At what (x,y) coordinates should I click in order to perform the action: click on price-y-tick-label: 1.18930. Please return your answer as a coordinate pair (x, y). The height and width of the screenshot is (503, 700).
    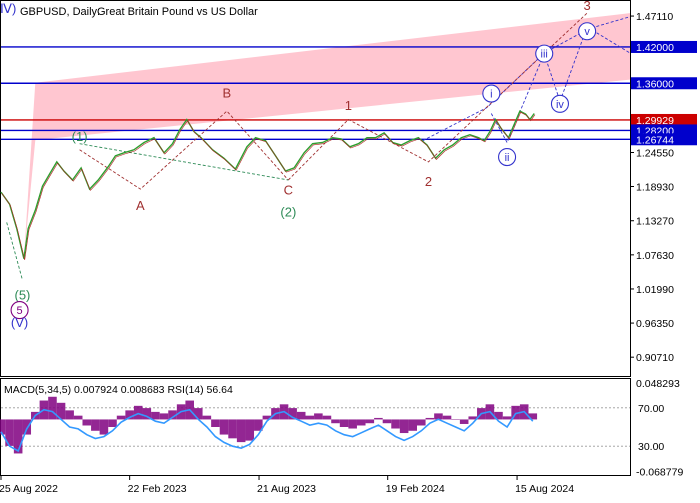
    Looking at the image, I should click on (655, 188).